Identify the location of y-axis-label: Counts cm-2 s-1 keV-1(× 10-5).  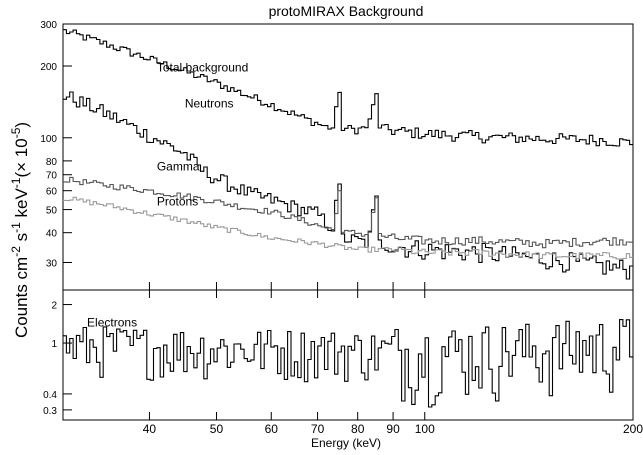
(20, 230).